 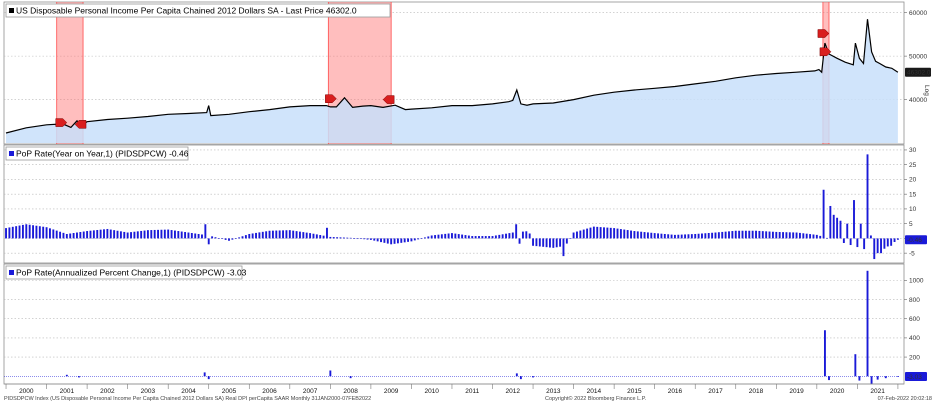 What do you see at coordinates (905, 399) in the screenshot?
I see `footer-timestamp: 07-Feb-2022 20:02:18` at bounding box center [905, 399].